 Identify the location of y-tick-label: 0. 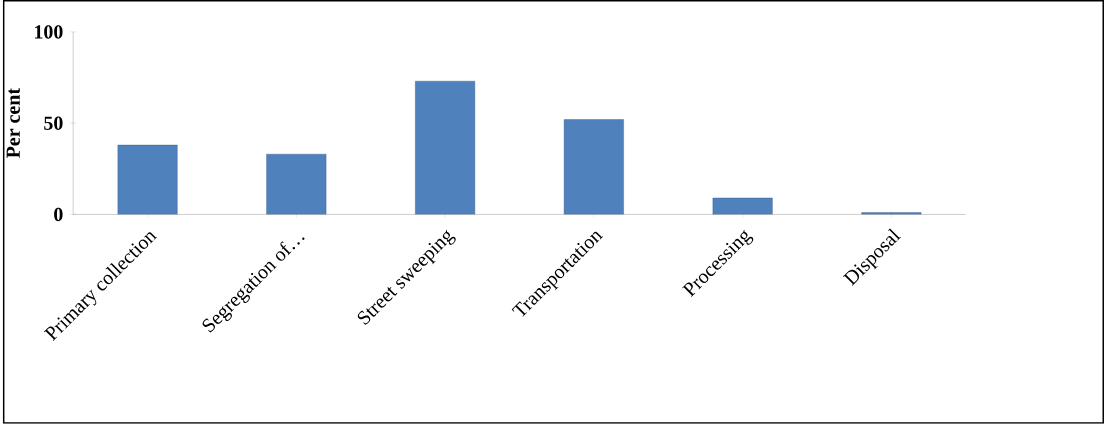
(58, 214).